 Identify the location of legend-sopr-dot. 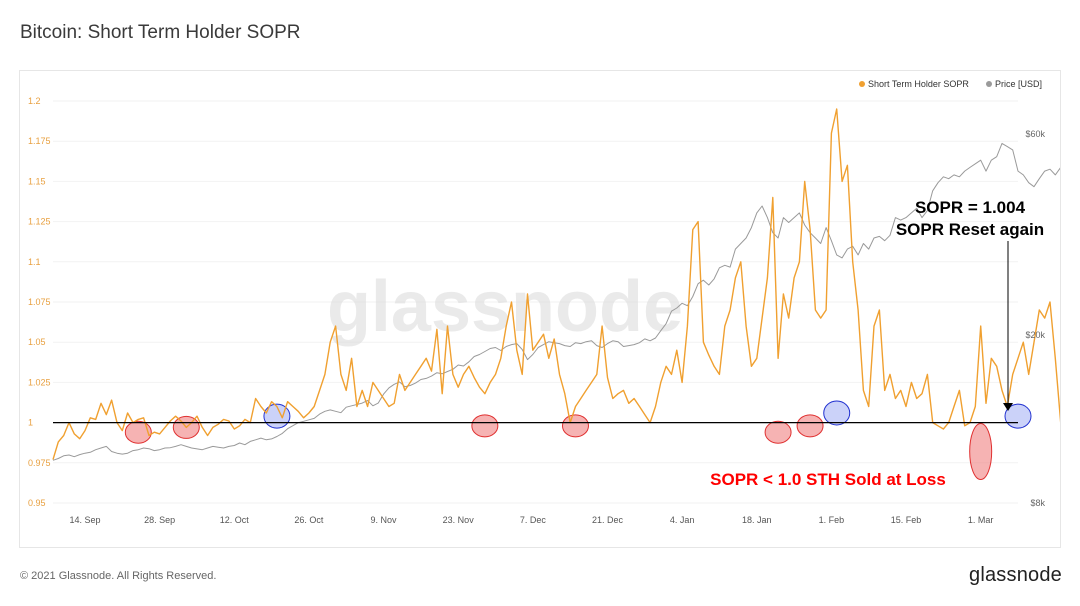
(862, 84).